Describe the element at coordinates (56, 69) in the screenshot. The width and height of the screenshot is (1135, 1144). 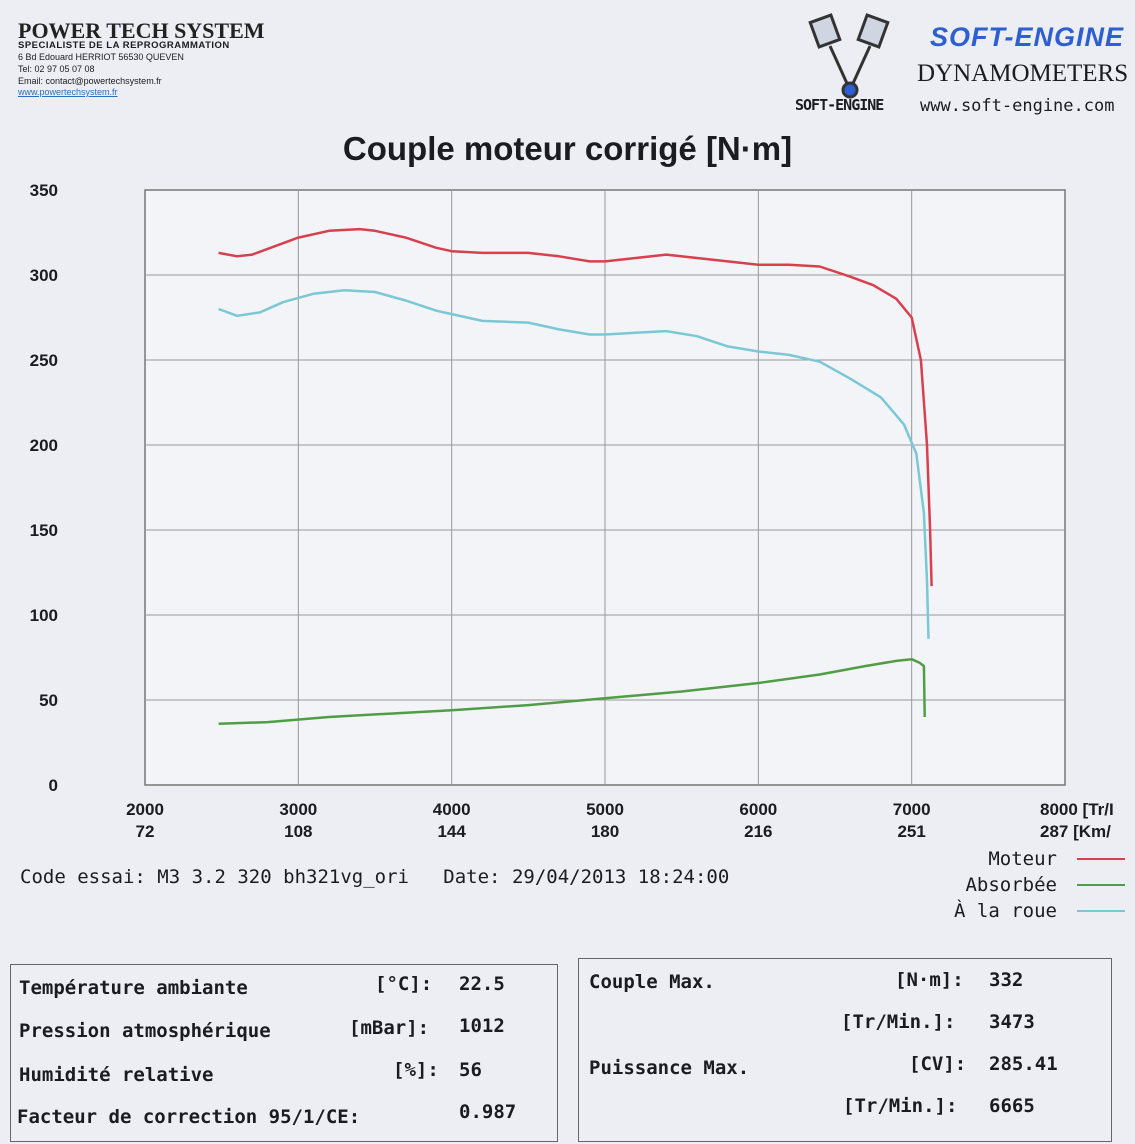
I see `brand-tel: Tel: 02 97 05 07 08` at that location.